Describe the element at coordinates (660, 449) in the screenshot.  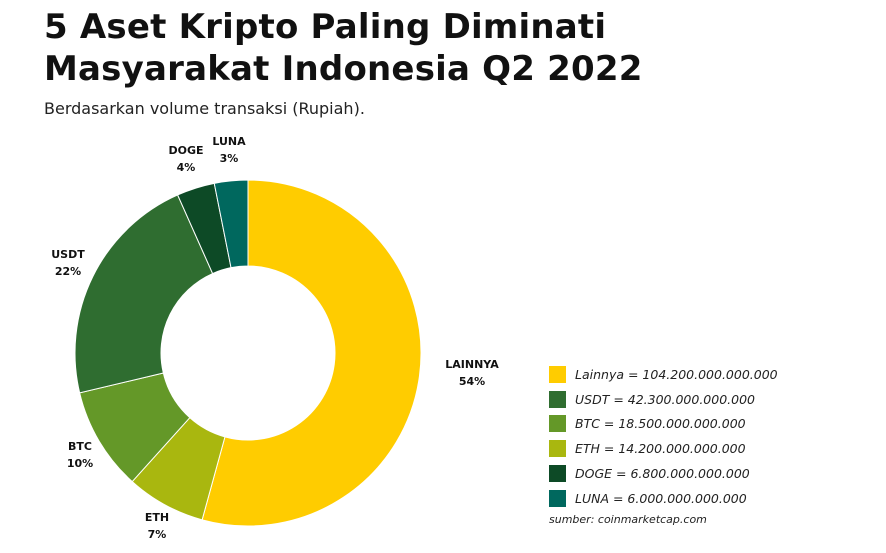
I see `legend-label: ETH = 14.200.000.000.000` at that location.